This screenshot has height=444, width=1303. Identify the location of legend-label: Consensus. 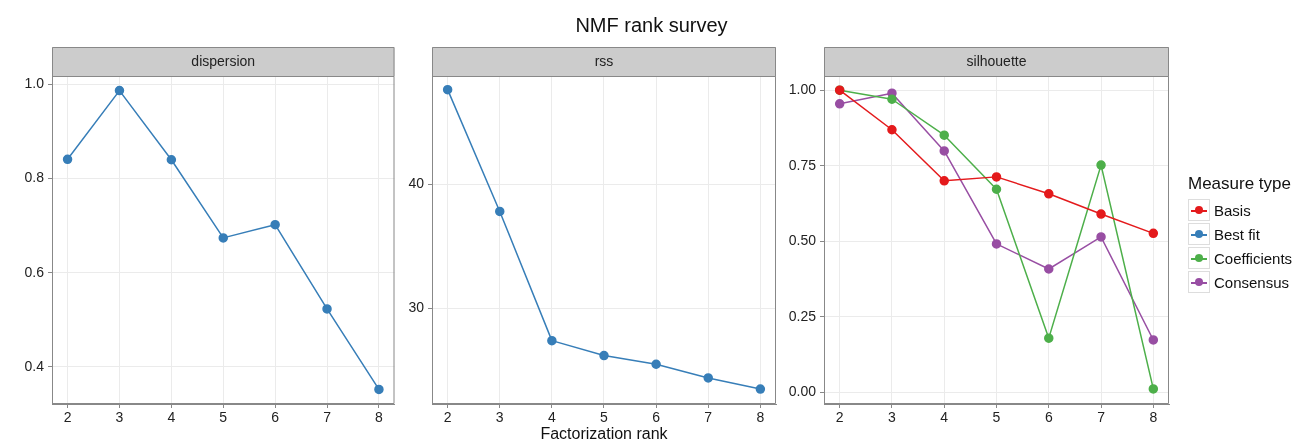
(1252, 282).